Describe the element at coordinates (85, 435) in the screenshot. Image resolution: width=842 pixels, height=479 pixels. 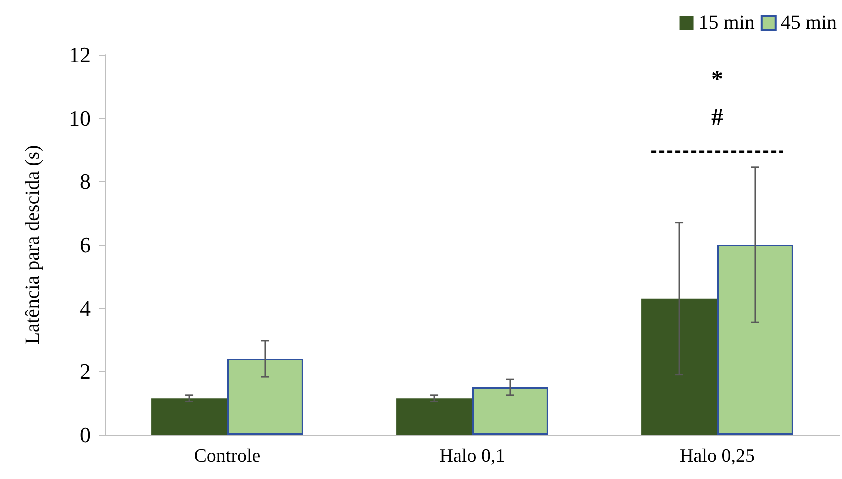
I see `y-tick-label: 0` at that location.